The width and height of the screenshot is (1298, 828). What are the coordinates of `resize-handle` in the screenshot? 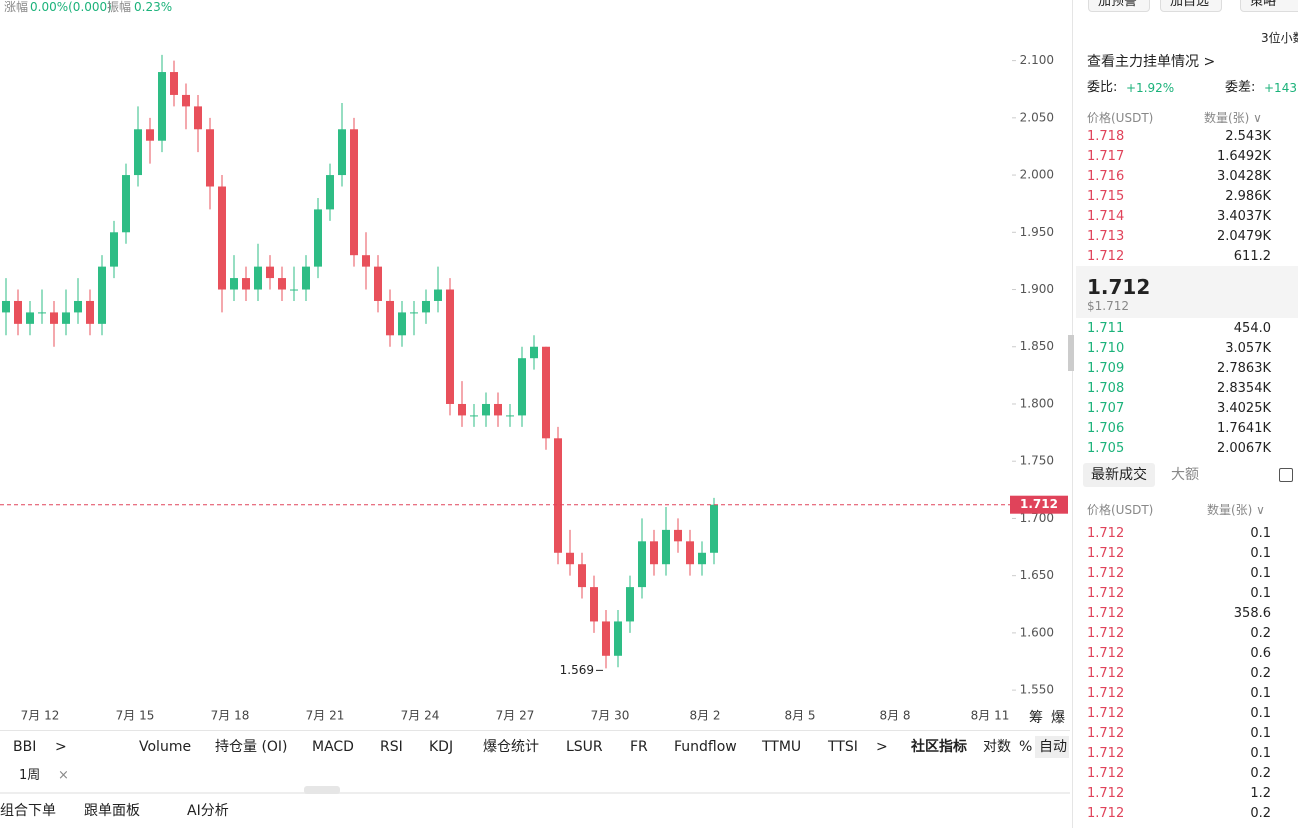 It's located at (322, 790).